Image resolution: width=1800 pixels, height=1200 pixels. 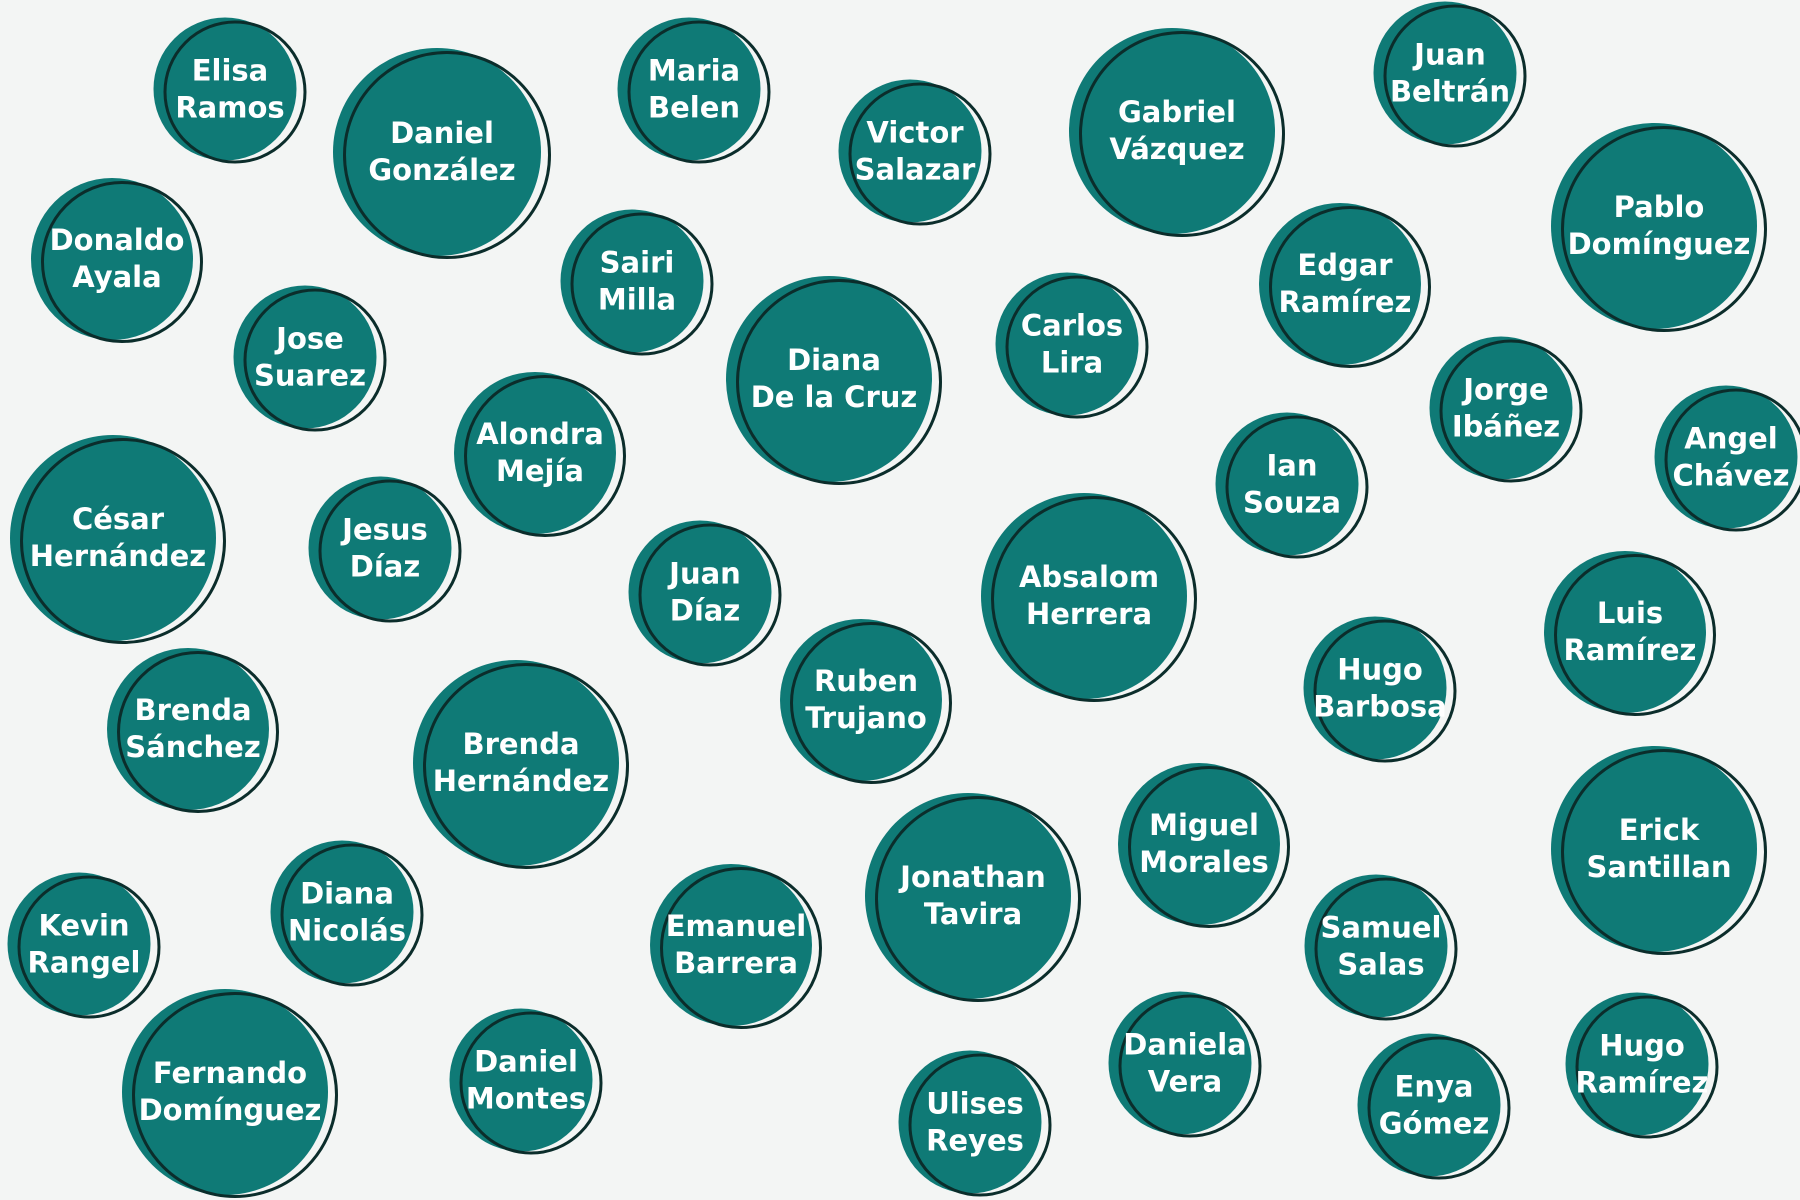 I want to click on name-bubble-diana-de-la-cruz: Diana De la Cruz, so click(x=834, y=380).